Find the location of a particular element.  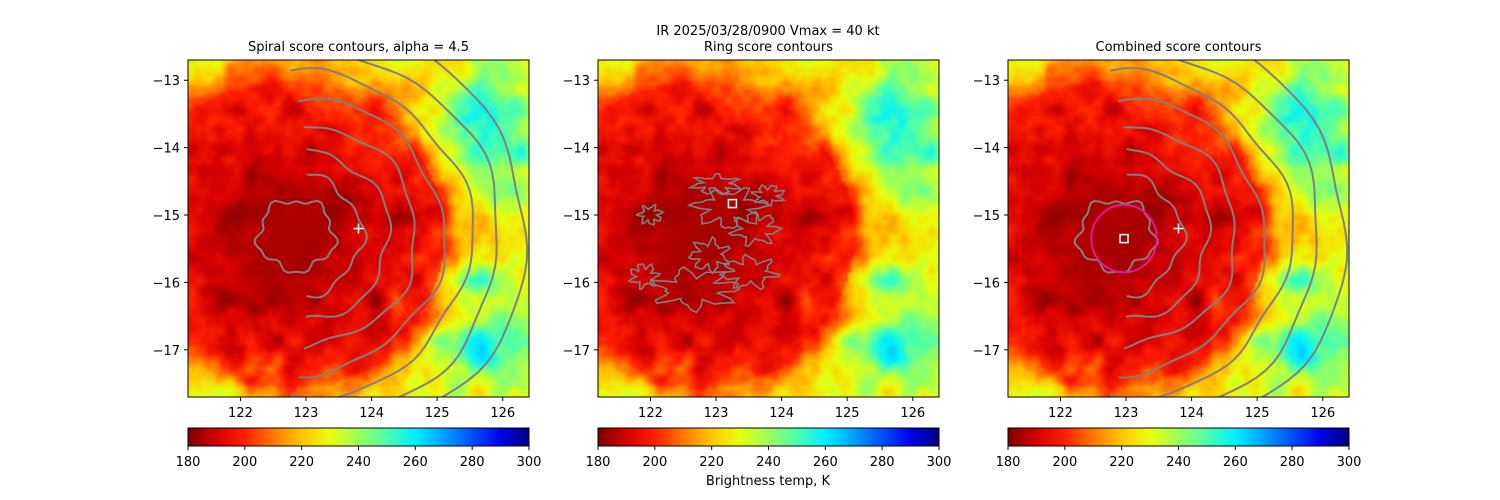

panel-title: Ring score contours is located at coordinates (768, 47).